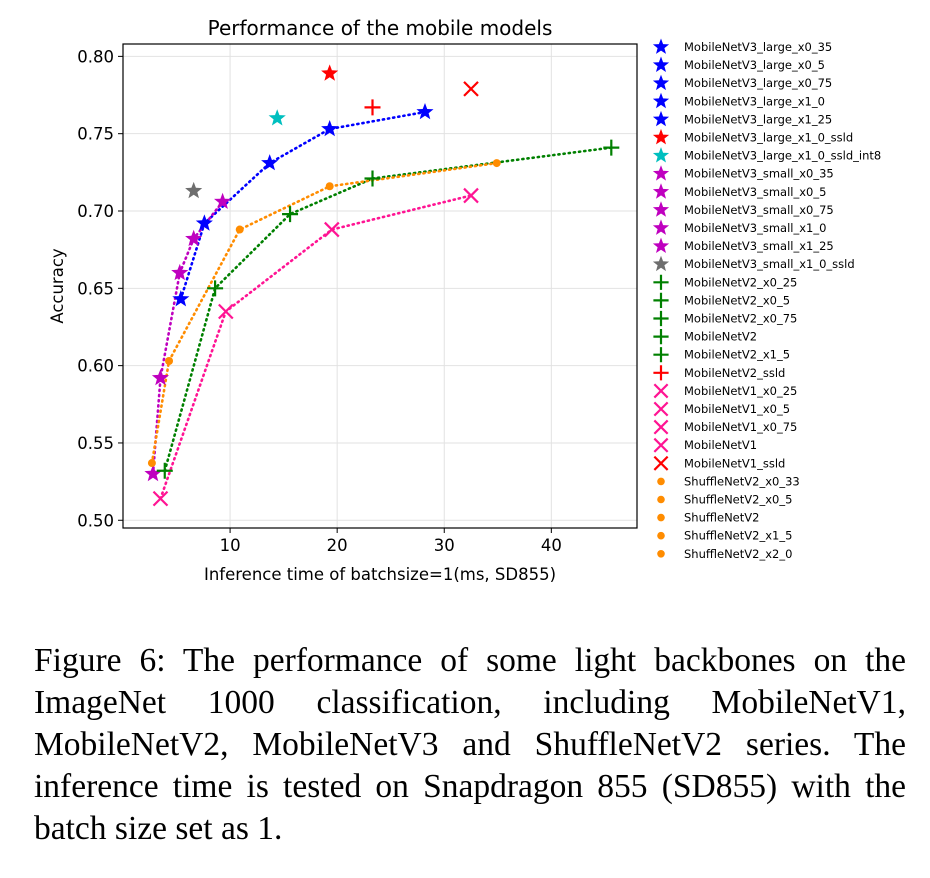 The image size is (930, 878). I want to click on x-tick-label: 10, so click(230, 545).